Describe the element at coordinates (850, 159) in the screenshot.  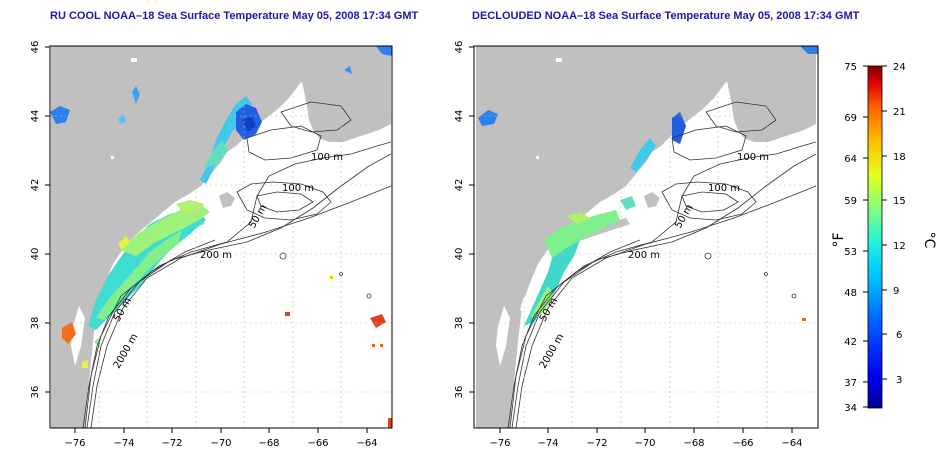
I see `colorbar-f-tick: 64` at that location.